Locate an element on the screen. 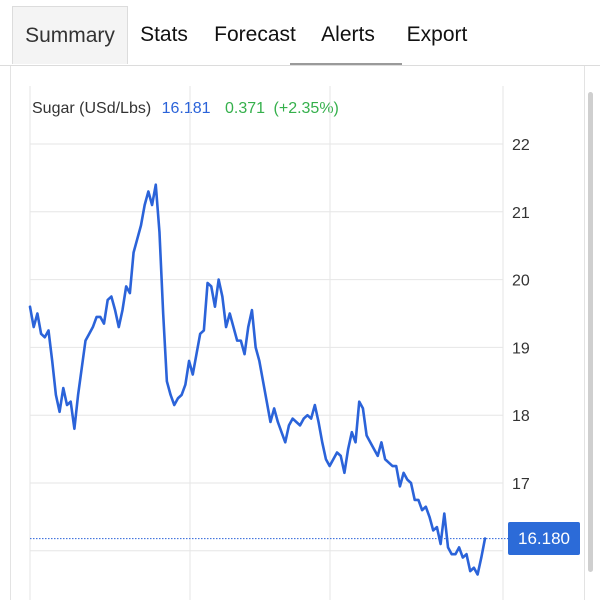  instrument-header: Sugar (USd/Lbs) 16.181 0.371 (+2.35%) is located at coordinates (185, 109).